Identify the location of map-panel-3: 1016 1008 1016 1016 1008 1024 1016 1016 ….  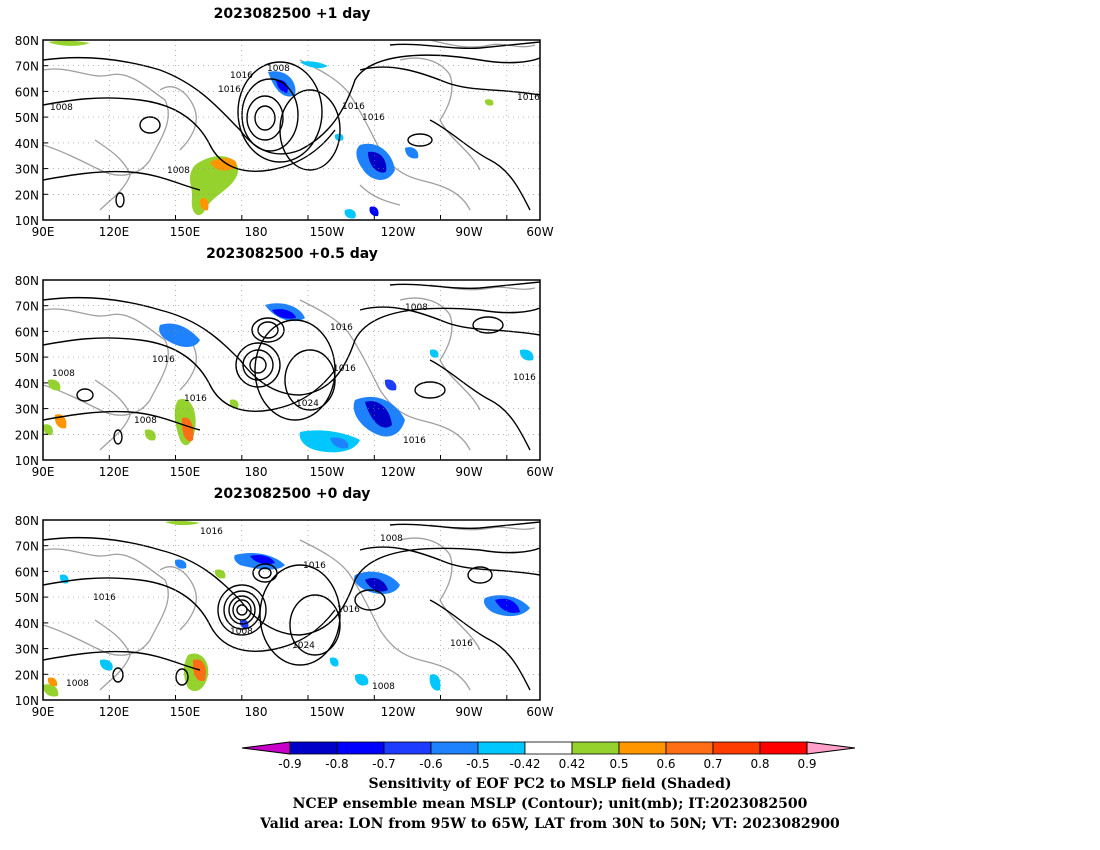
(291, 610).